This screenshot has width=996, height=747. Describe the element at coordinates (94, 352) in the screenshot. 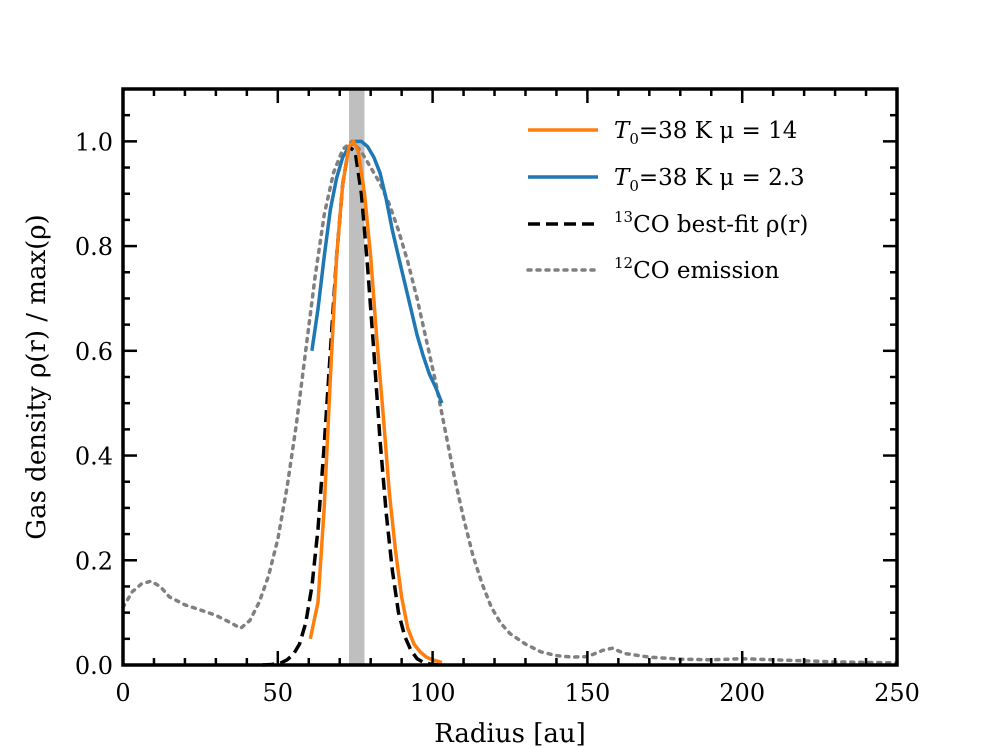

I see `y-tick-label: 0.6` at that location.